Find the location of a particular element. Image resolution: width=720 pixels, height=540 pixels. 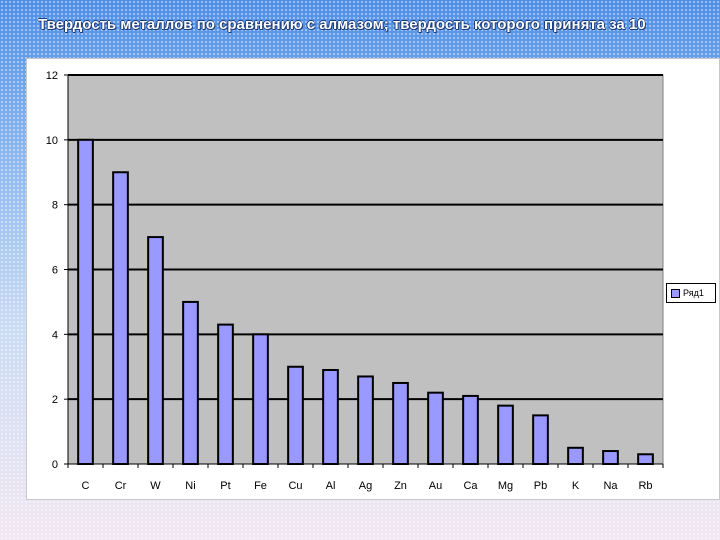

y-tick-label: 6 is located at coordinates (55, 271).